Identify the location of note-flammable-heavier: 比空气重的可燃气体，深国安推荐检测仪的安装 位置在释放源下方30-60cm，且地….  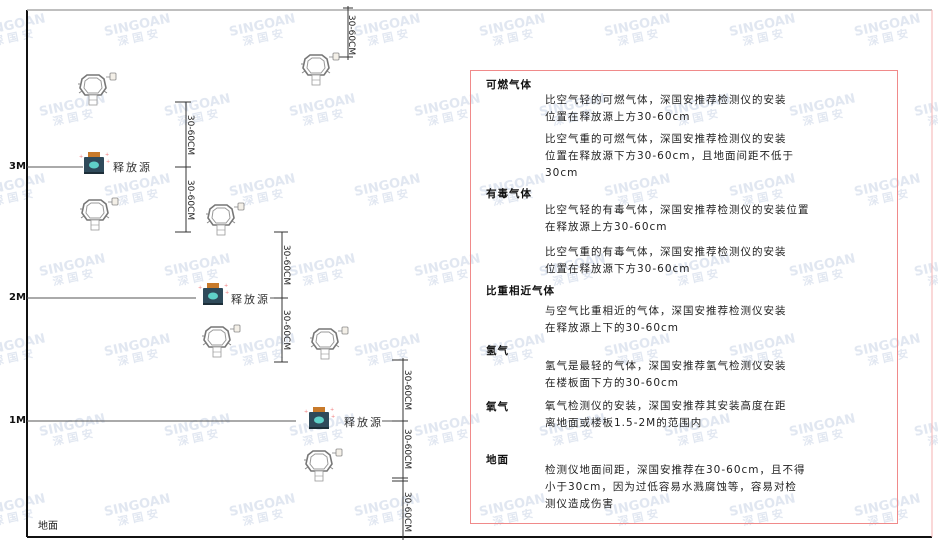
(670, 156).